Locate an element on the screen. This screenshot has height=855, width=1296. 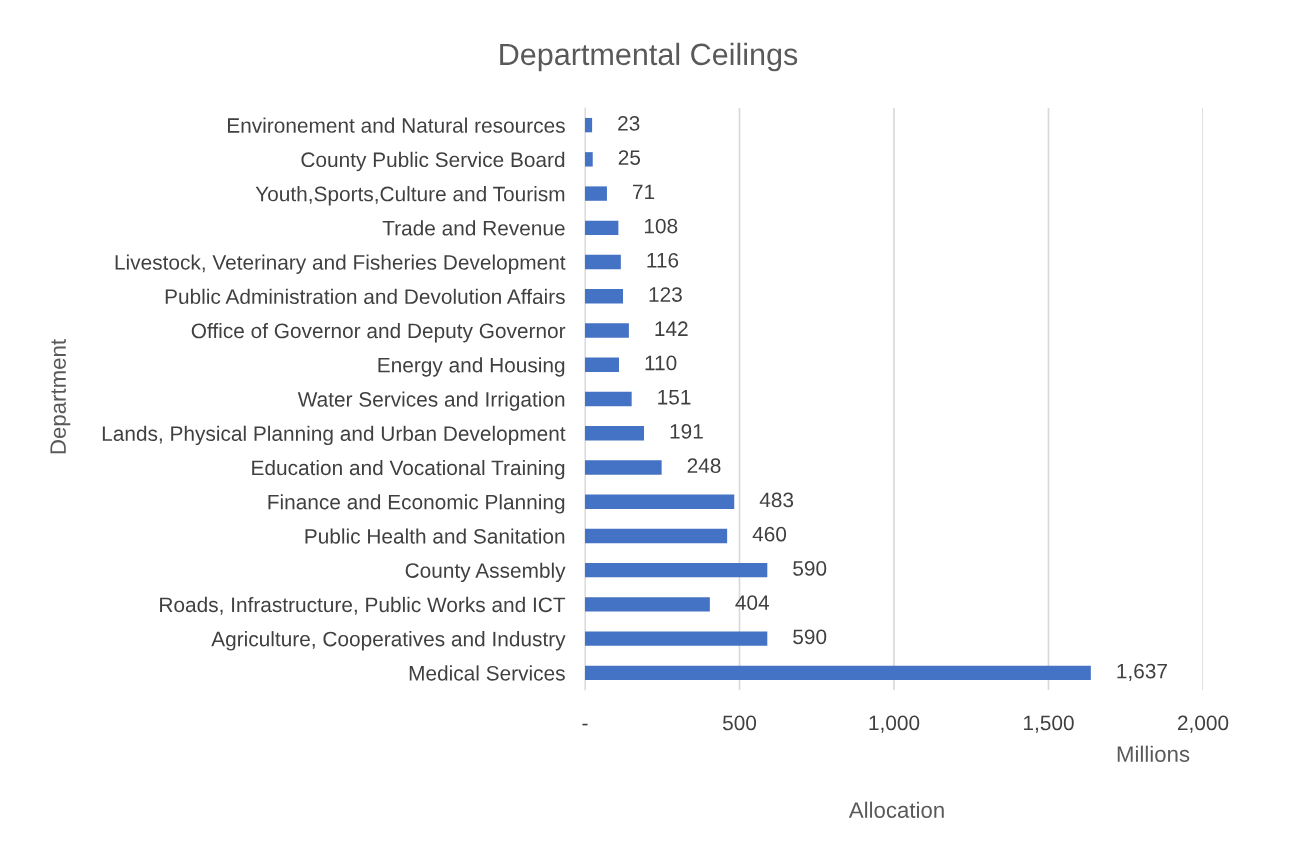
x-tick-label: 1,500 is located at coordinates (1049, 724).